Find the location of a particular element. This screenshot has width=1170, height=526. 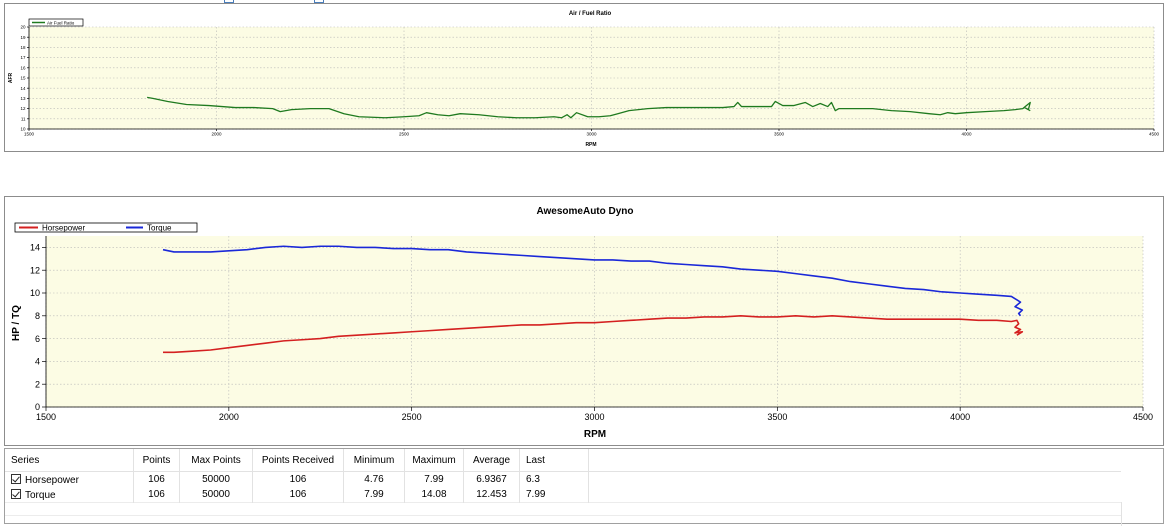

dyno-x-tick-label: 4500 is located at coordinates (1143, 417).